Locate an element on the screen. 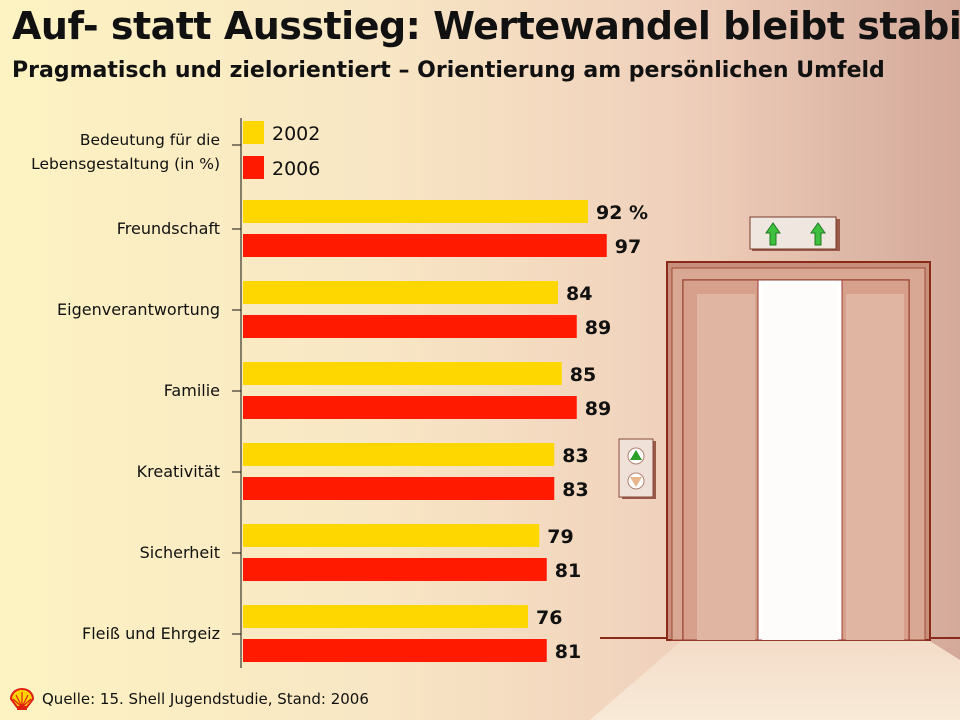 Image resolution: width=960 pixels, height=720 pixels. legend-title-line: Bedeutung für die is located at coordinates (150, 140).